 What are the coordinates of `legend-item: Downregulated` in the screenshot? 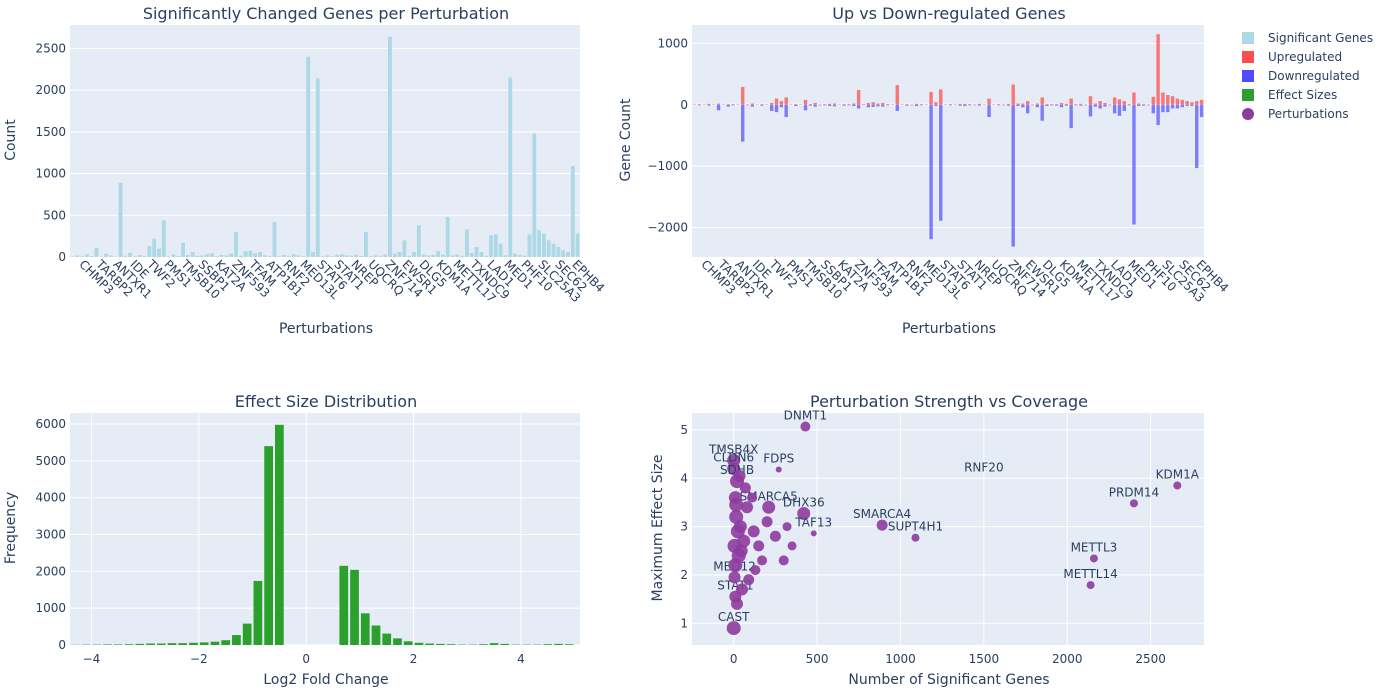 It's located at (1301, 76).